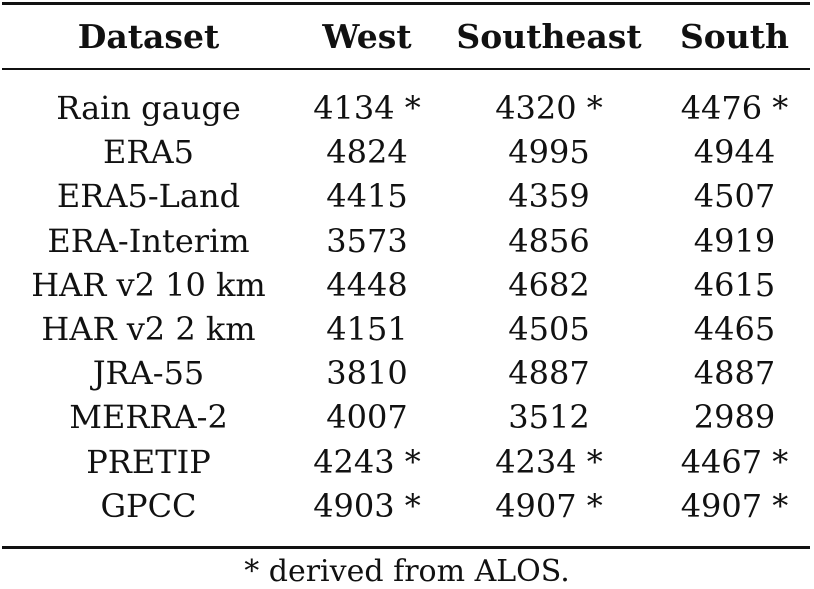 Image resolution: width=814 pixels, height=589 pixels. I want to click on table-row: ERA-Interim 3573 4856 4919, so click(406, 241).